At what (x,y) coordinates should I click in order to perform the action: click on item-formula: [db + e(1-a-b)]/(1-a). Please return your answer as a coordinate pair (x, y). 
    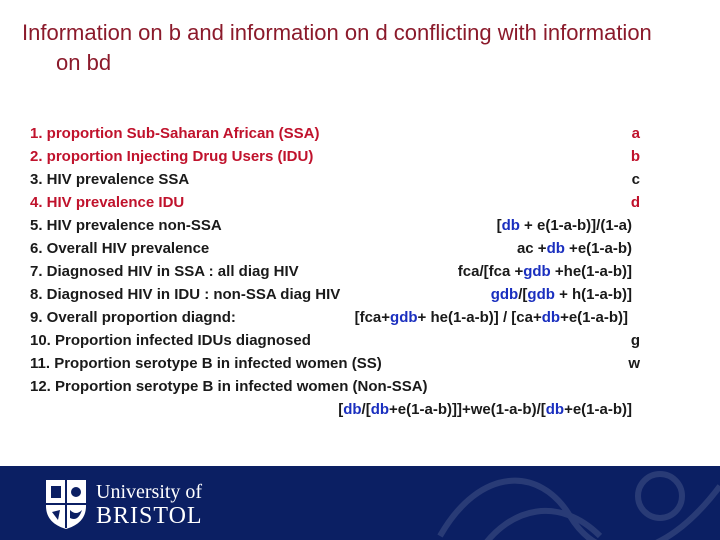
    Looking at the image, I should click on (564, 225).